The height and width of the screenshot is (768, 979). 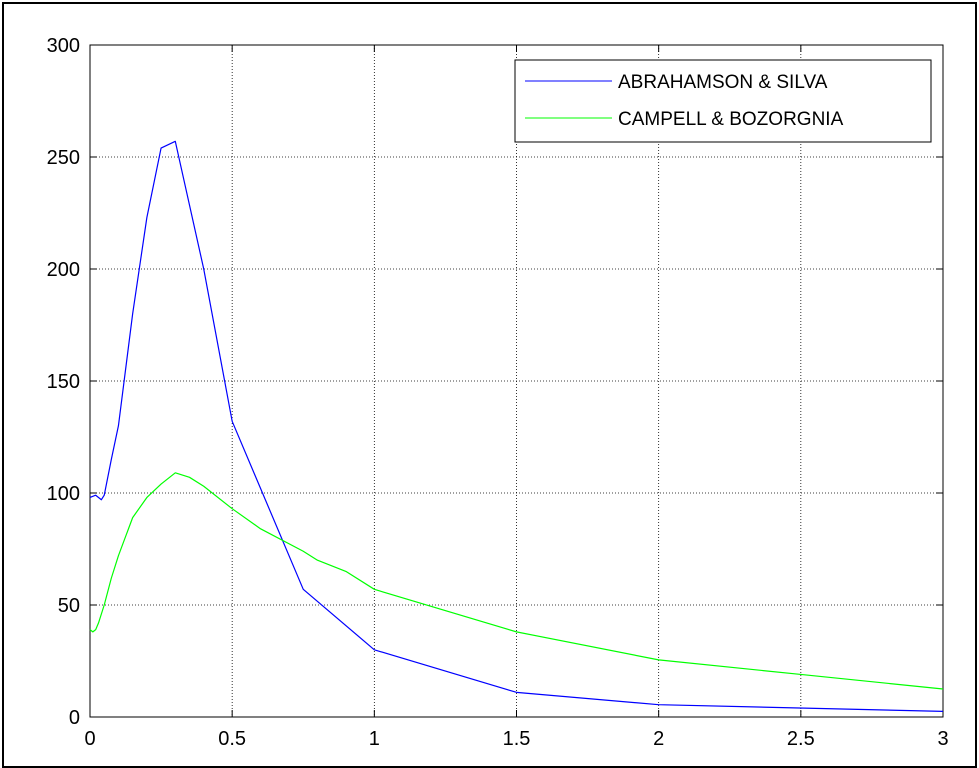 What do you see at coordinates (658, 739) in the screenshot?
I see `x-tick-label: 2` at bounding box center [658, 739].